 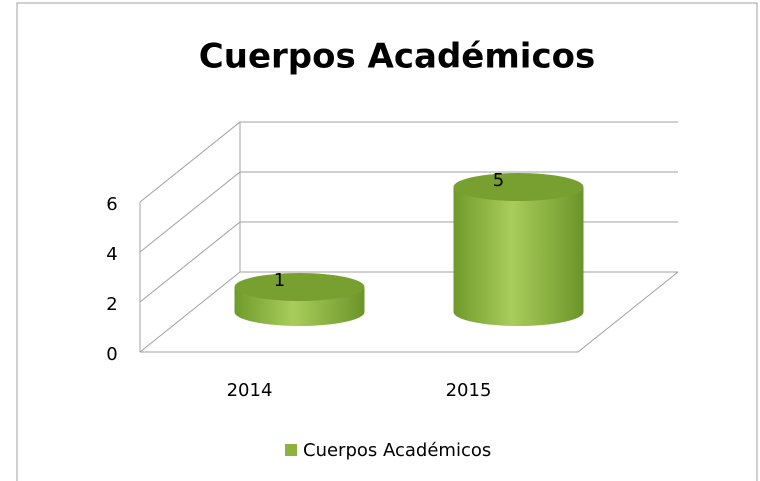 I want to click on y-tick-label: 6, so click(x=111, y=204).